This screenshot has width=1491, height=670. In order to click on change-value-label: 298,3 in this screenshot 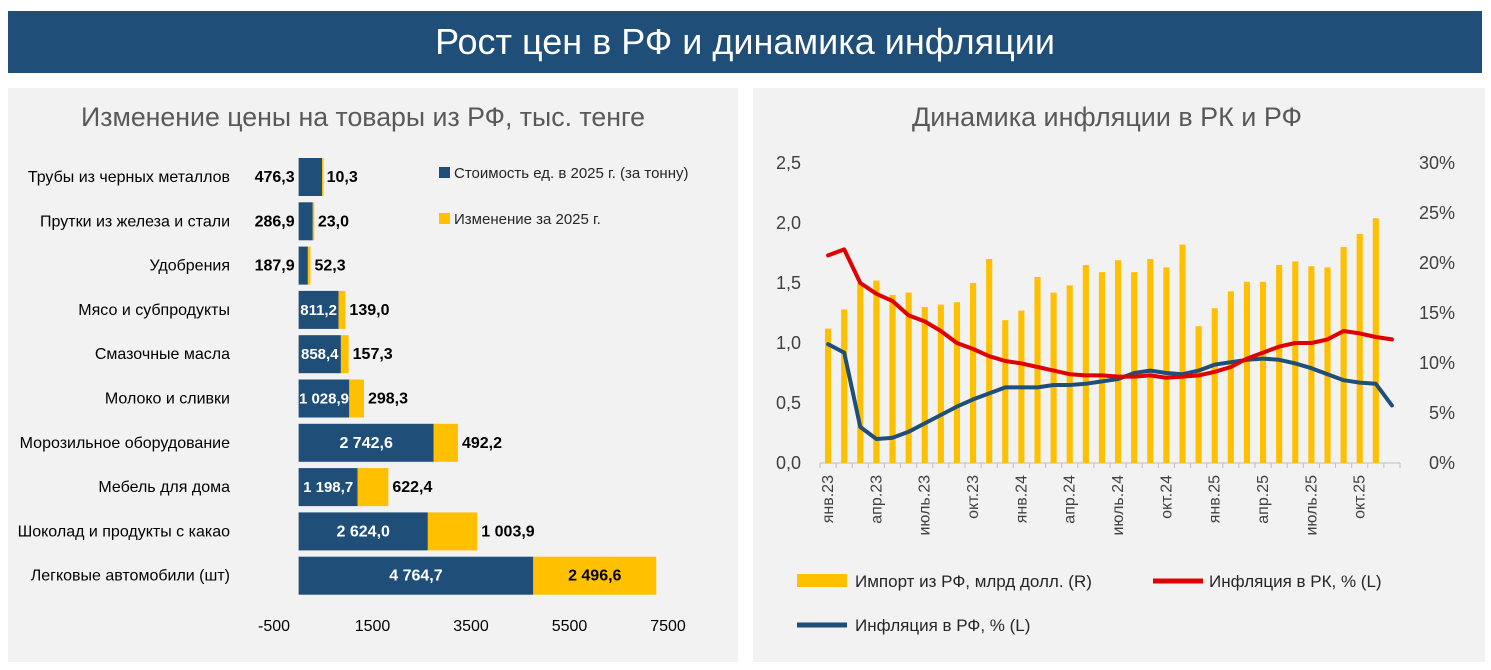, I will do `click(388, 399)`.